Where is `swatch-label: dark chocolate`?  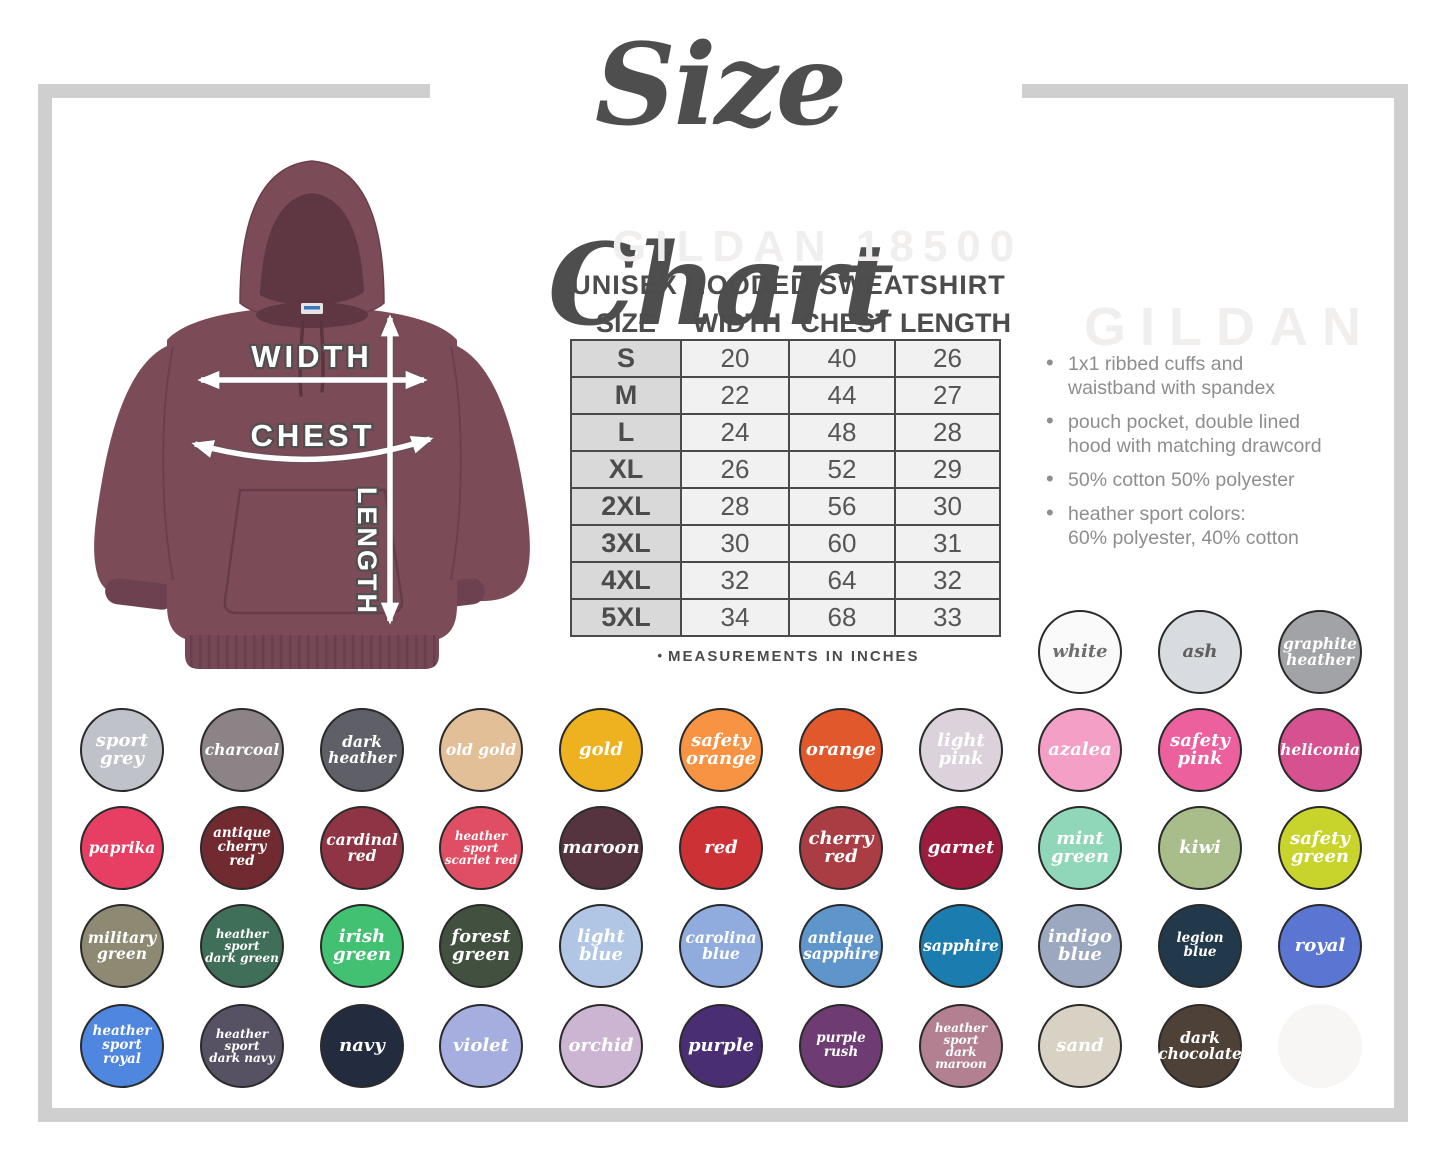 swatch-label: dark chocolate is located at coordinates (1200, 1045).